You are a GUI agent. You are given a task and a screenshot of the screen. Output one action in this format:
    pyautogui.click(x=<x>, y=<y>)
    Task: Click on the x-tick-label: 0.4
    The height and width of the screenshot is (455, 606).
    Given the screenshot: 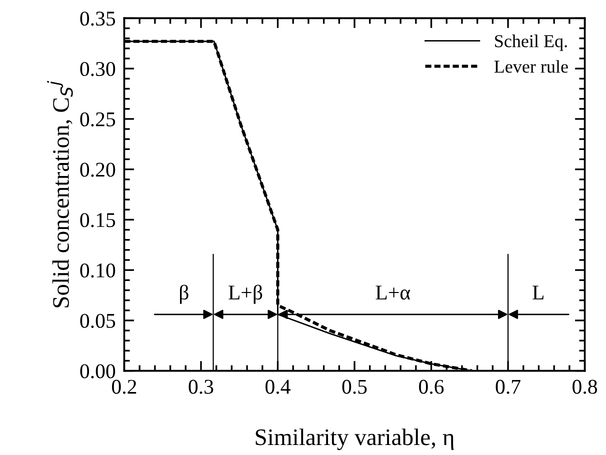 What is the action you would take?
    pyautogui.click(x=278, y=387)
    